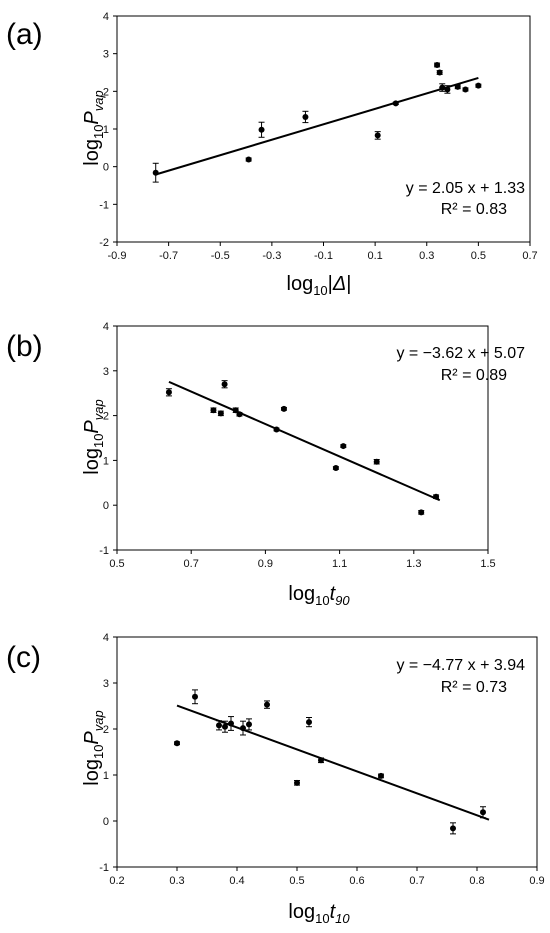  What do you see at coordinates (168, 256) in the screenshot?
I see `x-tick-label: -0.7` at bounding box center [168, 256].